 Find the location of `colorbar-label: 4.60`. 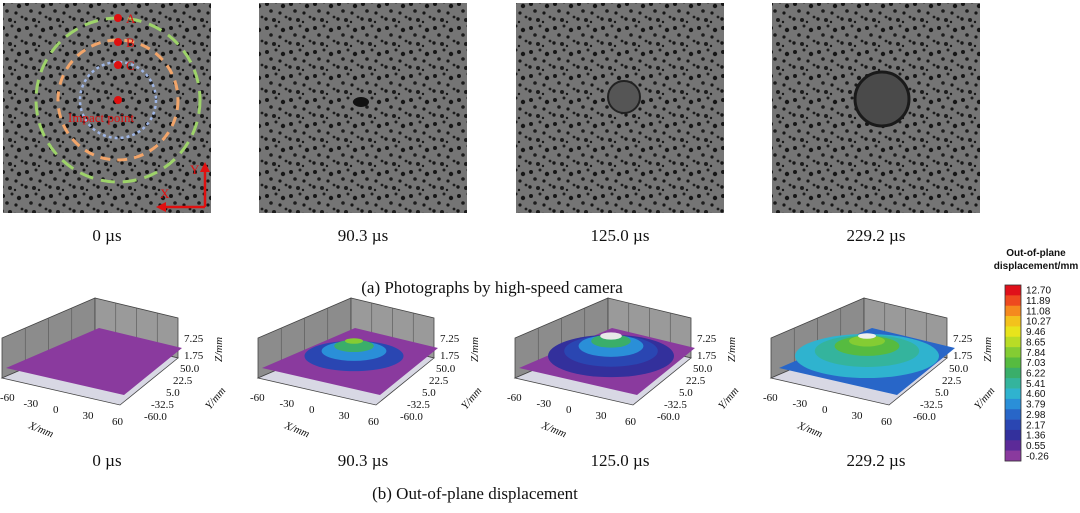

colorbar-label: 4.60 is located at coordinates (1036, 394).